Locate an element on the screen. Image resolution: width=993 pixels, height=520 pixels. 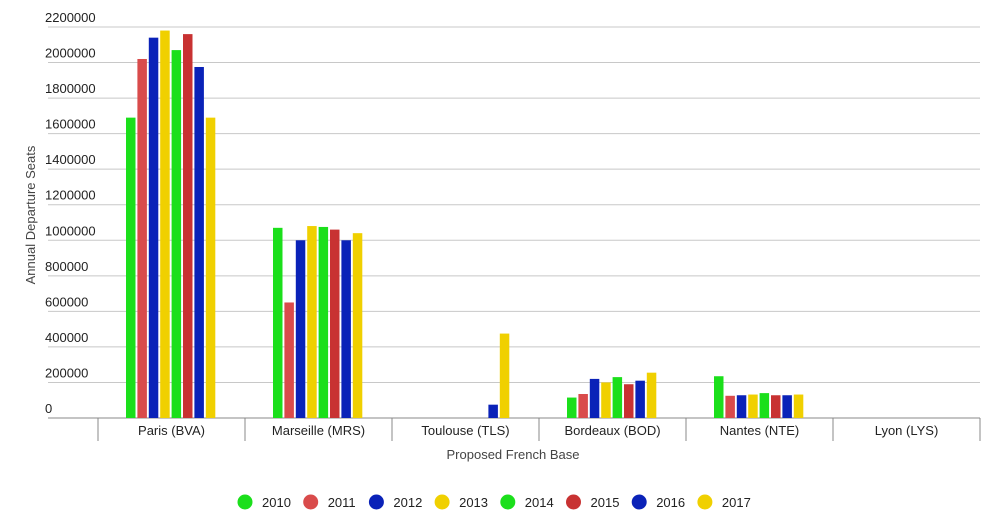
y-tick-label: 1200000 is located at coordinates (70, 195).